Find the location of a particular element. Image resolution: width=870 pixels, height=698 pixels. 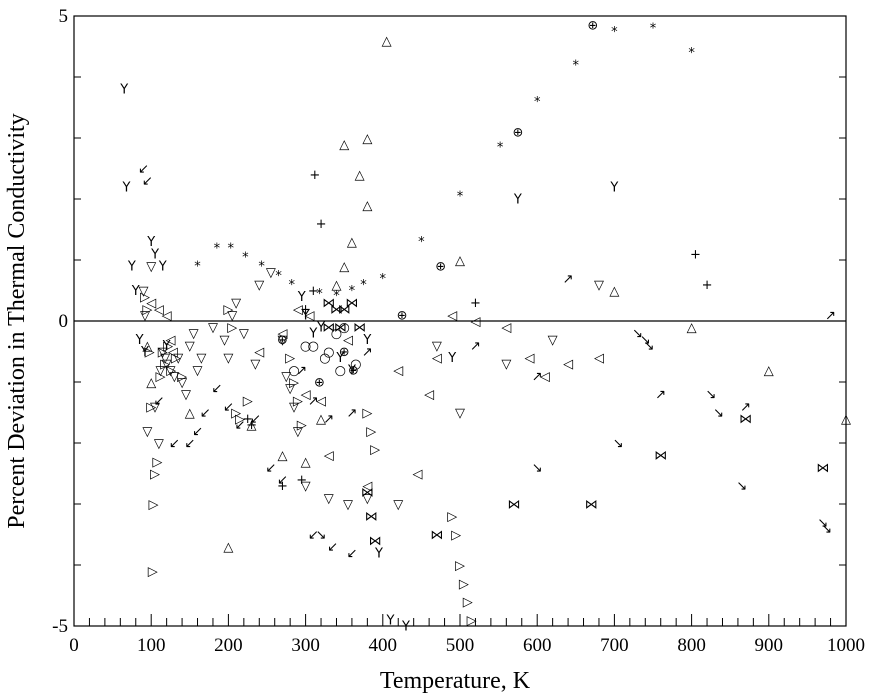

y-tick-label: -5 is located at coordinates (60, 626).